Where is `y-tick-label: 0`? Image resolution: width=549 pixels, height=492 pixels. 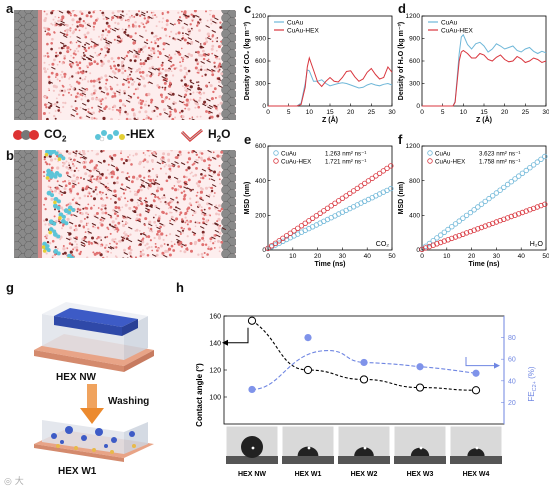
y-tick-label: 0 is located at coordinates (418, 250).